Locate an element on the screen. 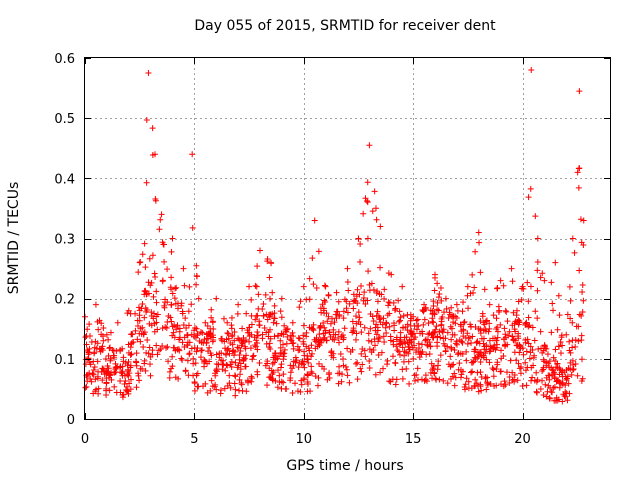 Image resolution: width=640 pixels, height=480 pixels. y-tick-label: 0 is located at coordinates (71, 420).